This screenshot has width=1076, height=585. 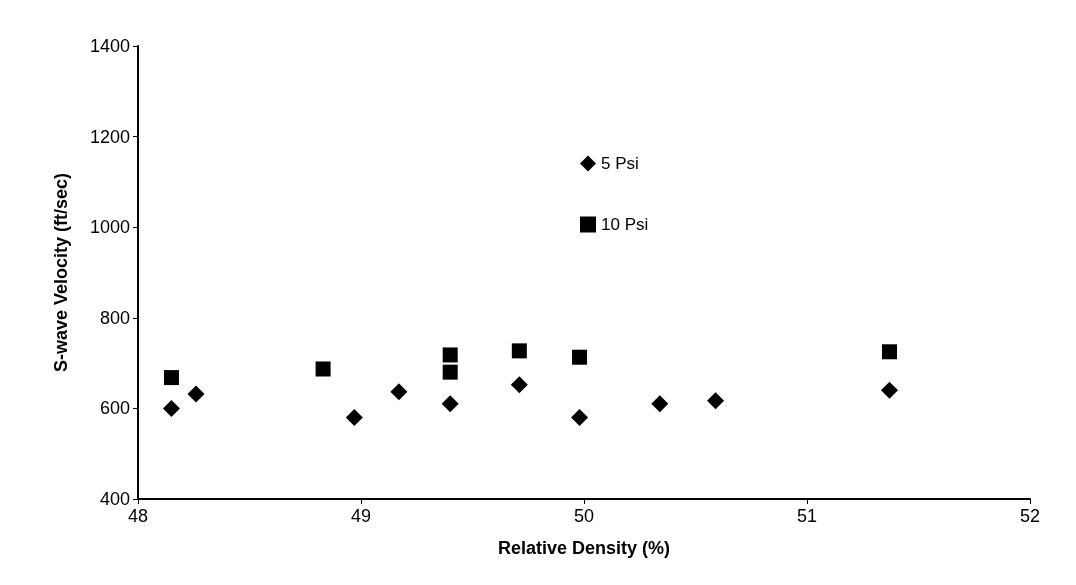 What do you see at coordinates (114, 317) in the screenshot?
I see `y-tick-label: 800` at bounding box center [114, 317].